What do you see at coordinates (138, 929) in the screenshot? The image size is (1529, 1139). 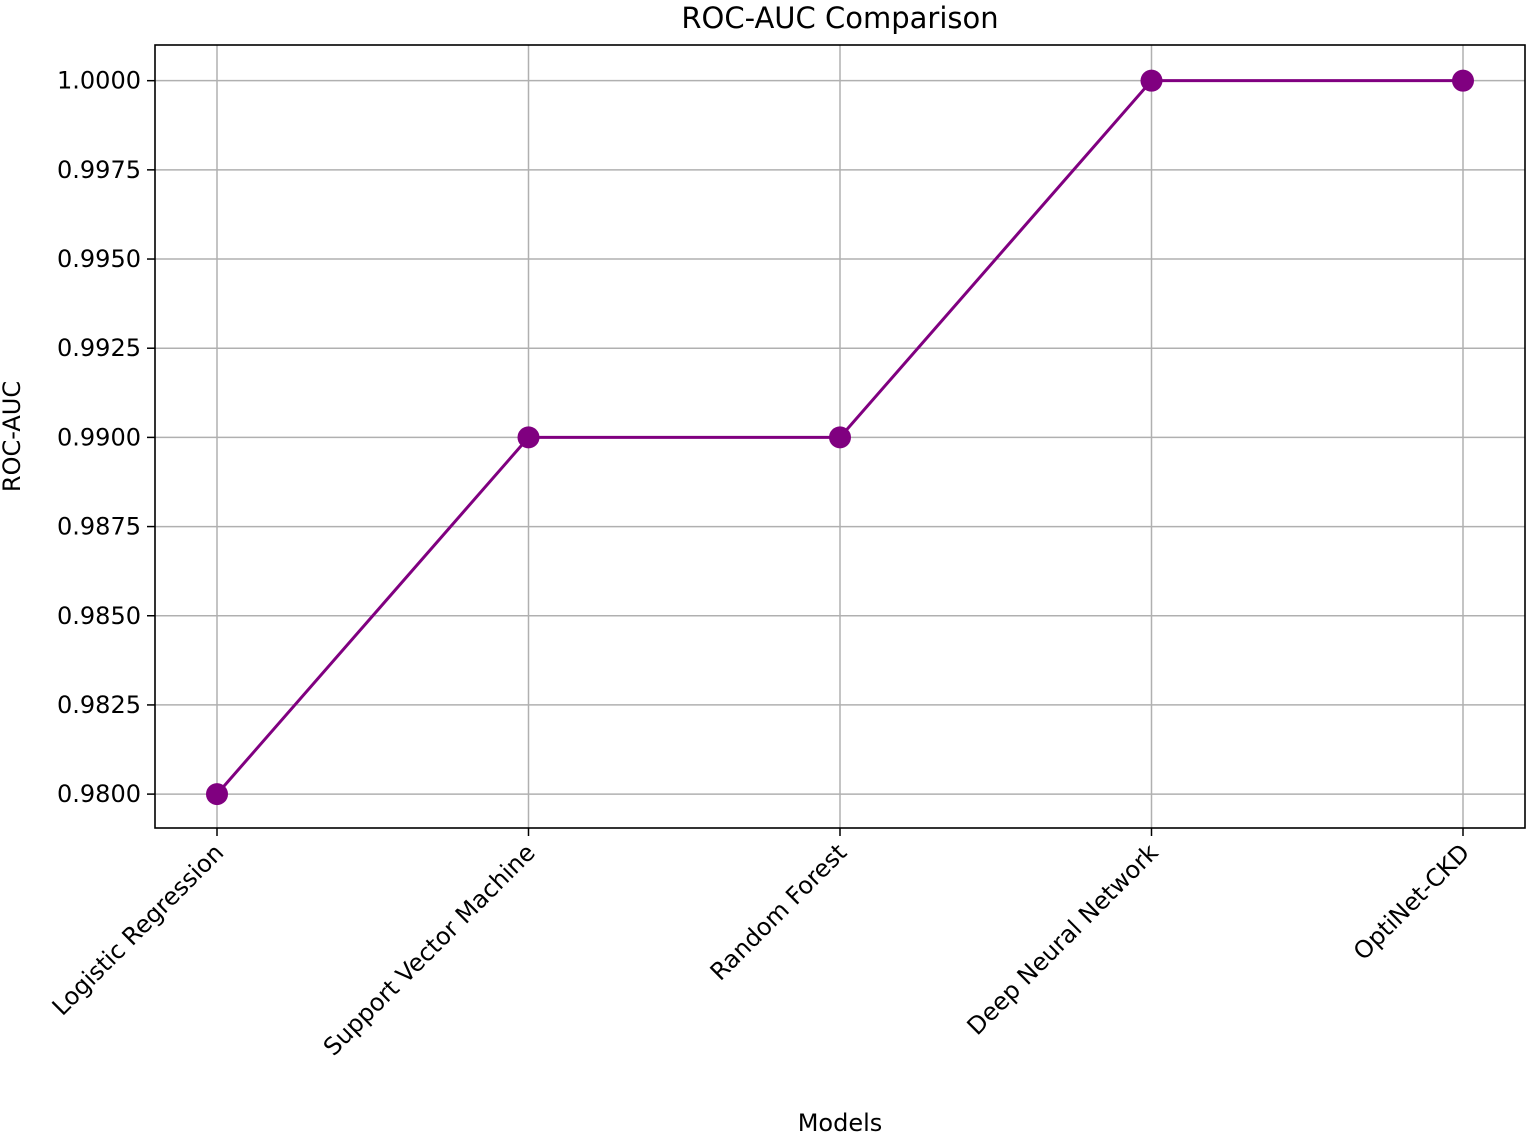 I see `x-tick-label: Logistic Regression` at bounding box center [138, 929].